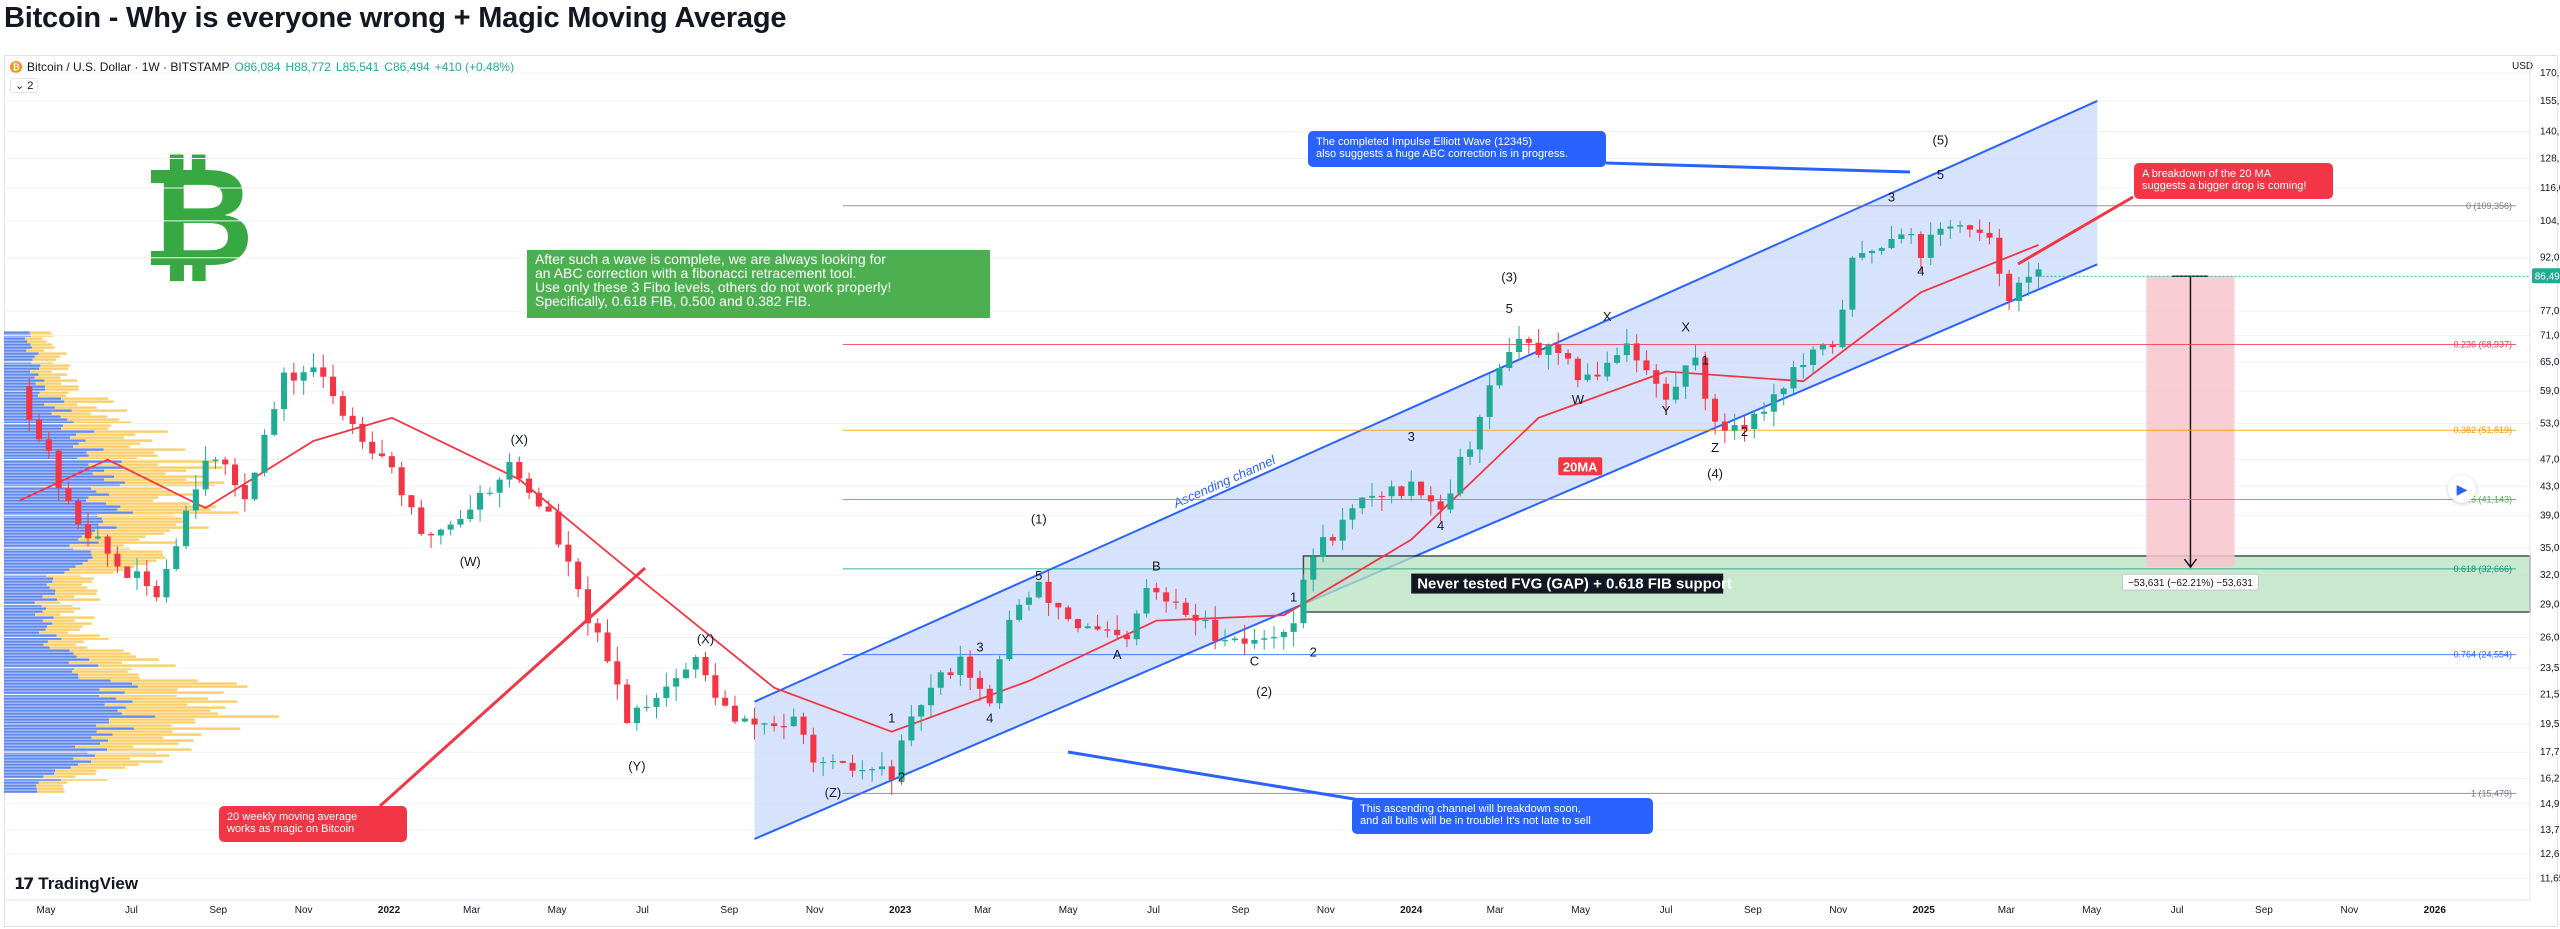 The image size is (2560, 929). Describe the element at coordinates (1744, 431) in the screenshot. I see `wave-label: 2` at that location.